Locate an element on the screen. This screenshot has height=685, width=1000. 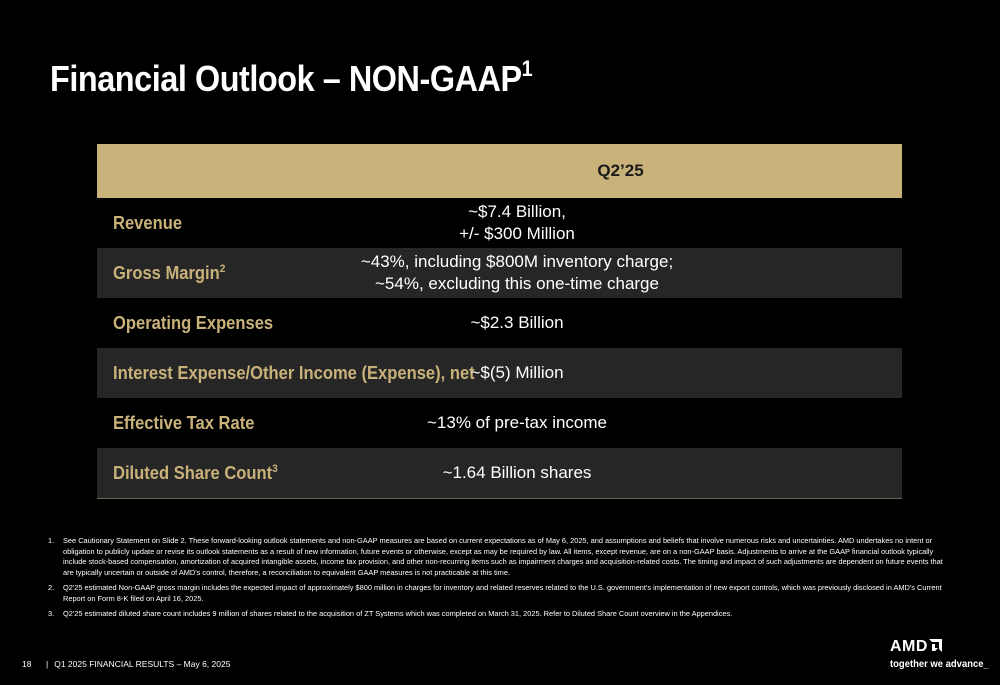
footnote-number: 1. is located at coordinates (51, 540).